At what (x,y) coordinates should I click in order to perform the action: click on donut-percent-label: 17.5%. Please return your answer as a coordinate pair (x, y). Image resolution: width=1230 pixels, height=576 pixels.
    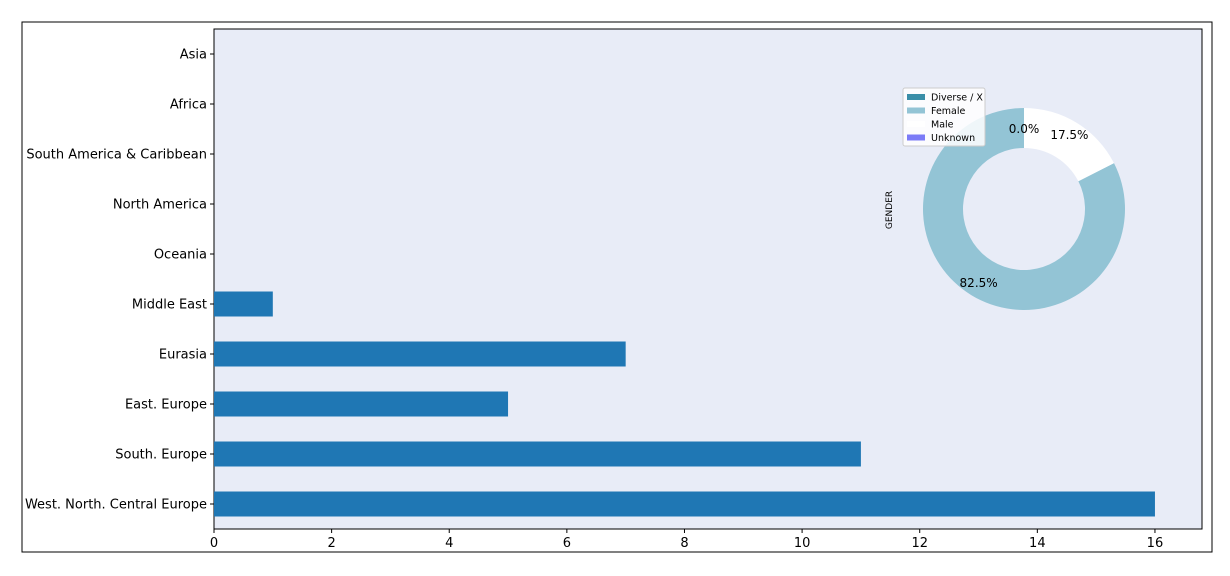
    Looking at the image, I should click on (1069, 135).